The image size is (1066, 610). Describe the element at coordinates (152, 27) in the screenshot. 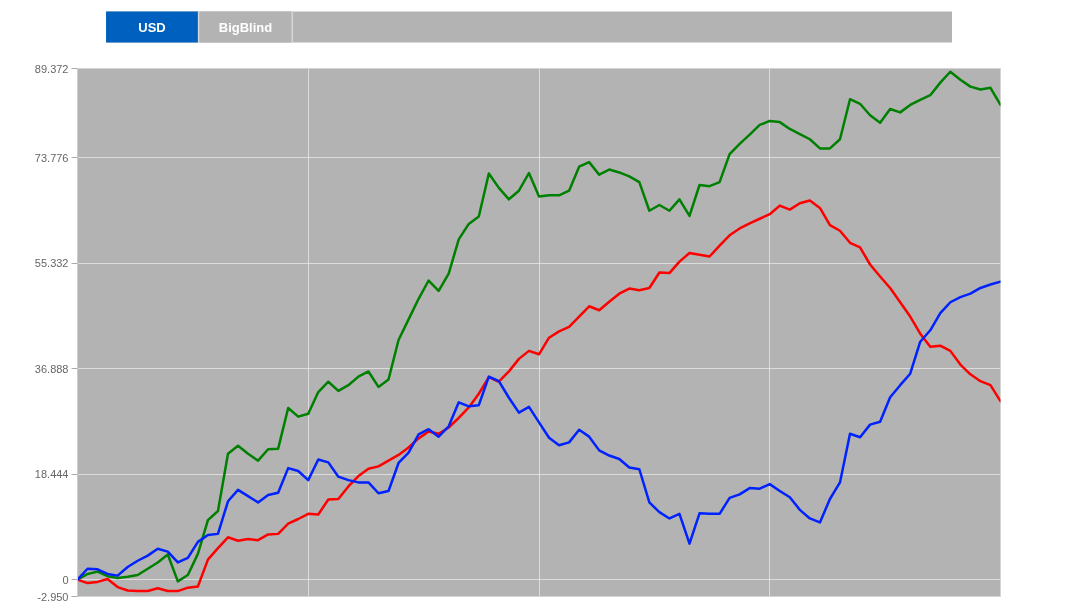

I see `text: USD` at that location.